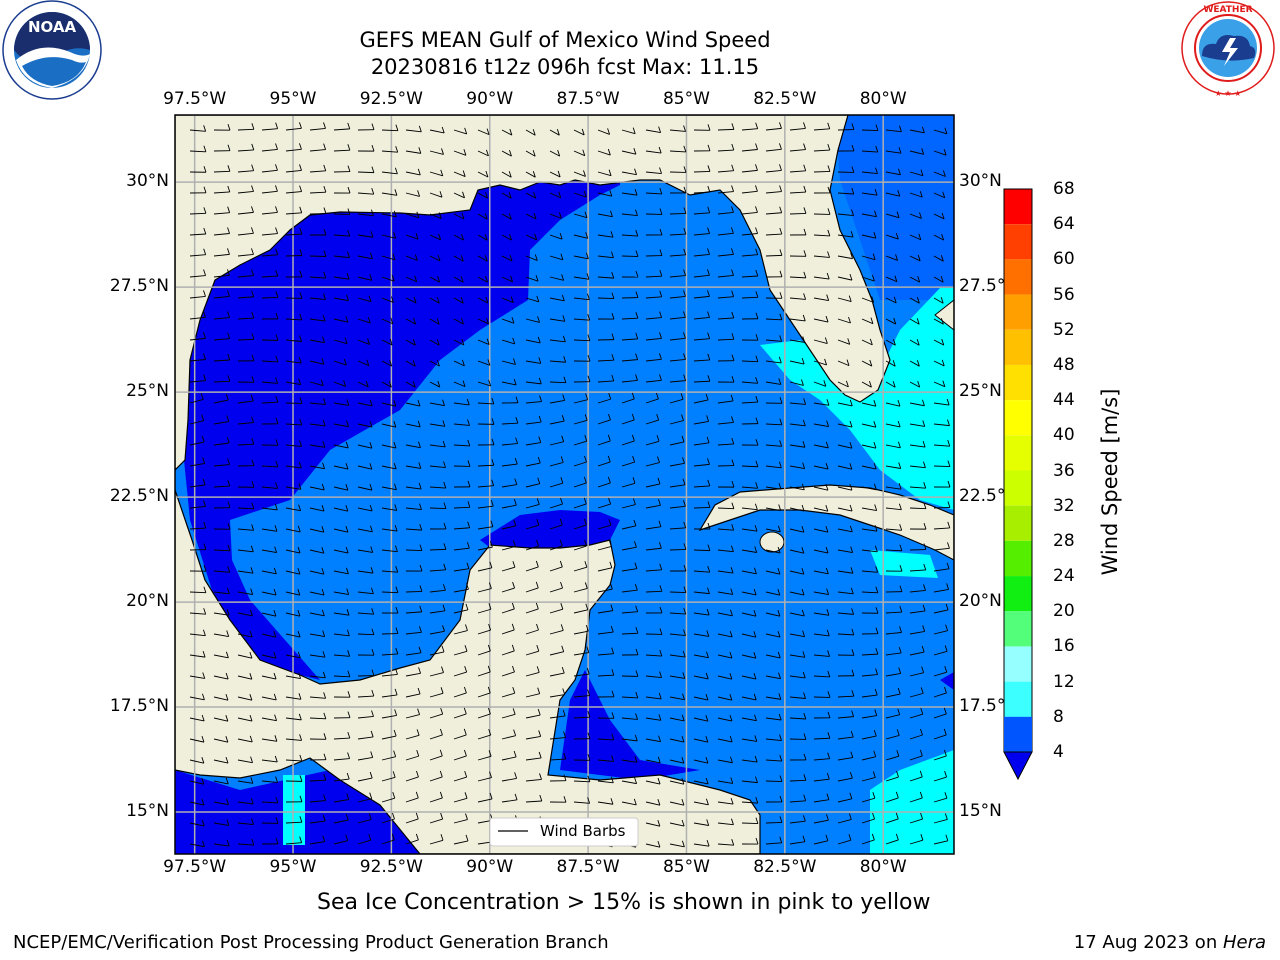 This screenshot has height=960, width=1280. Describe the element at coordinates (894, 207) in the screenshot. I see `zone-lt4-atlantic` at that location.